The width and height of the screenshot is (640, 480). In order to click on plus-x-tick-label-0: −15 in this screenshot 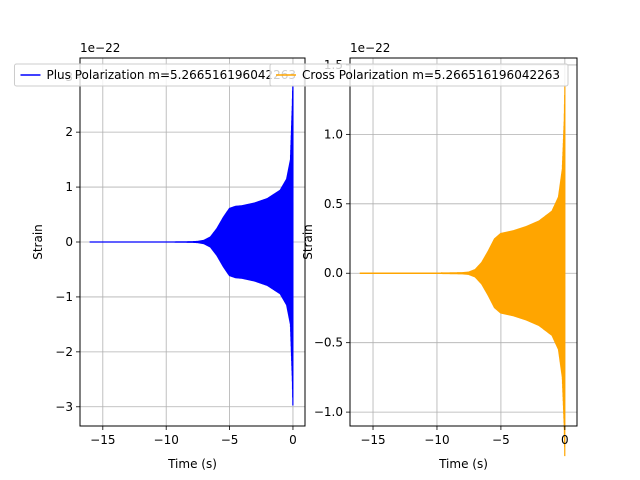, I will do `click(102, 440)`.